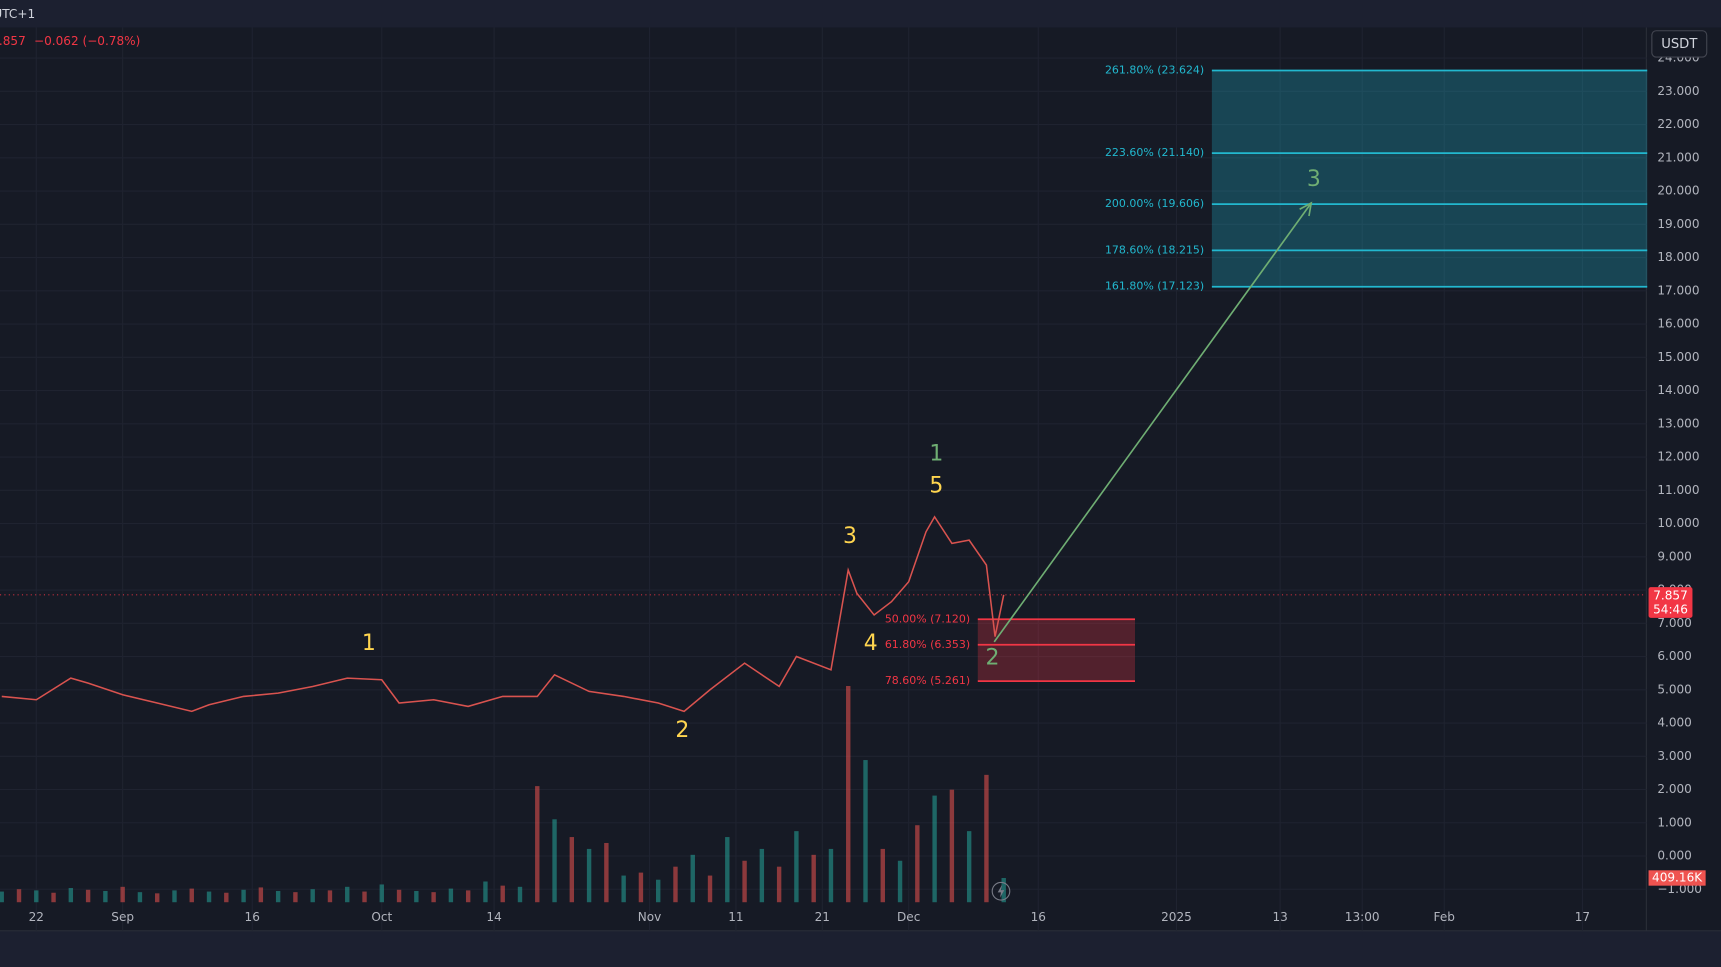  I want to click on fib-zone, so click(1056, 650).